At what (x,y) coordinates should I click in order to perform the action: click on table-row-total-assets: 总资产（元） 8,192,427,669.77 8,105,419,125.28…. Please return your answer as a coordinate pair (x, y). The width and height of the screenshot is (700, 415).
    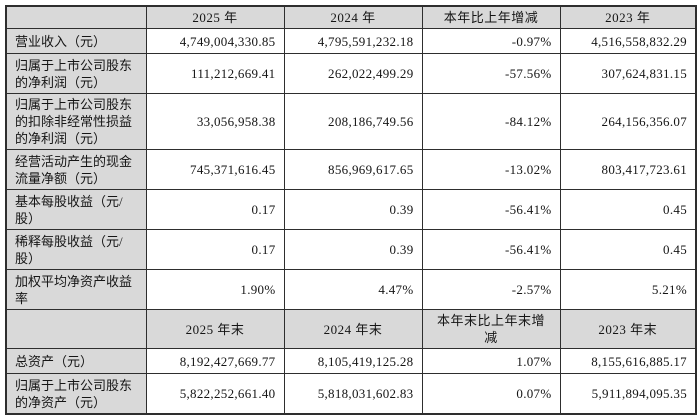
    Looking at the image, I should click on (351, 361).